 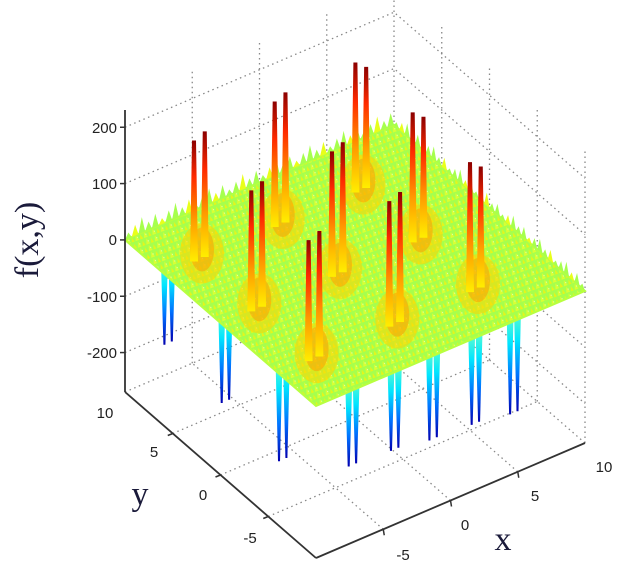 I want to click on x-tick-label: 0, so click(x=465, y=525).